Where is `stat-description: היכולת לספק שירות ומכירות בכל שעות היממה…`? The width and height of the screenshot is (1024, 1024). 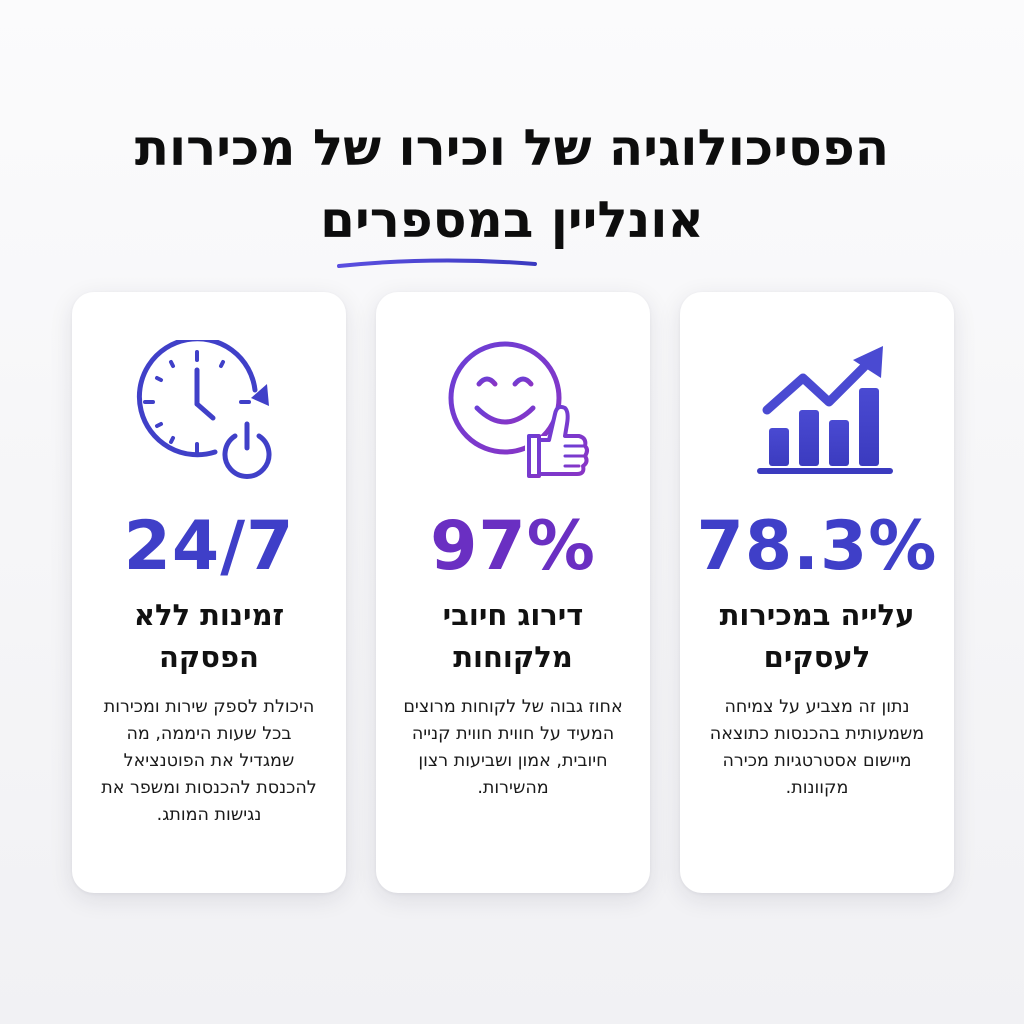
stat-description: היכולת לספק שירות ומכירות בכל שעות היממה… is located at coordinates (209, 761).